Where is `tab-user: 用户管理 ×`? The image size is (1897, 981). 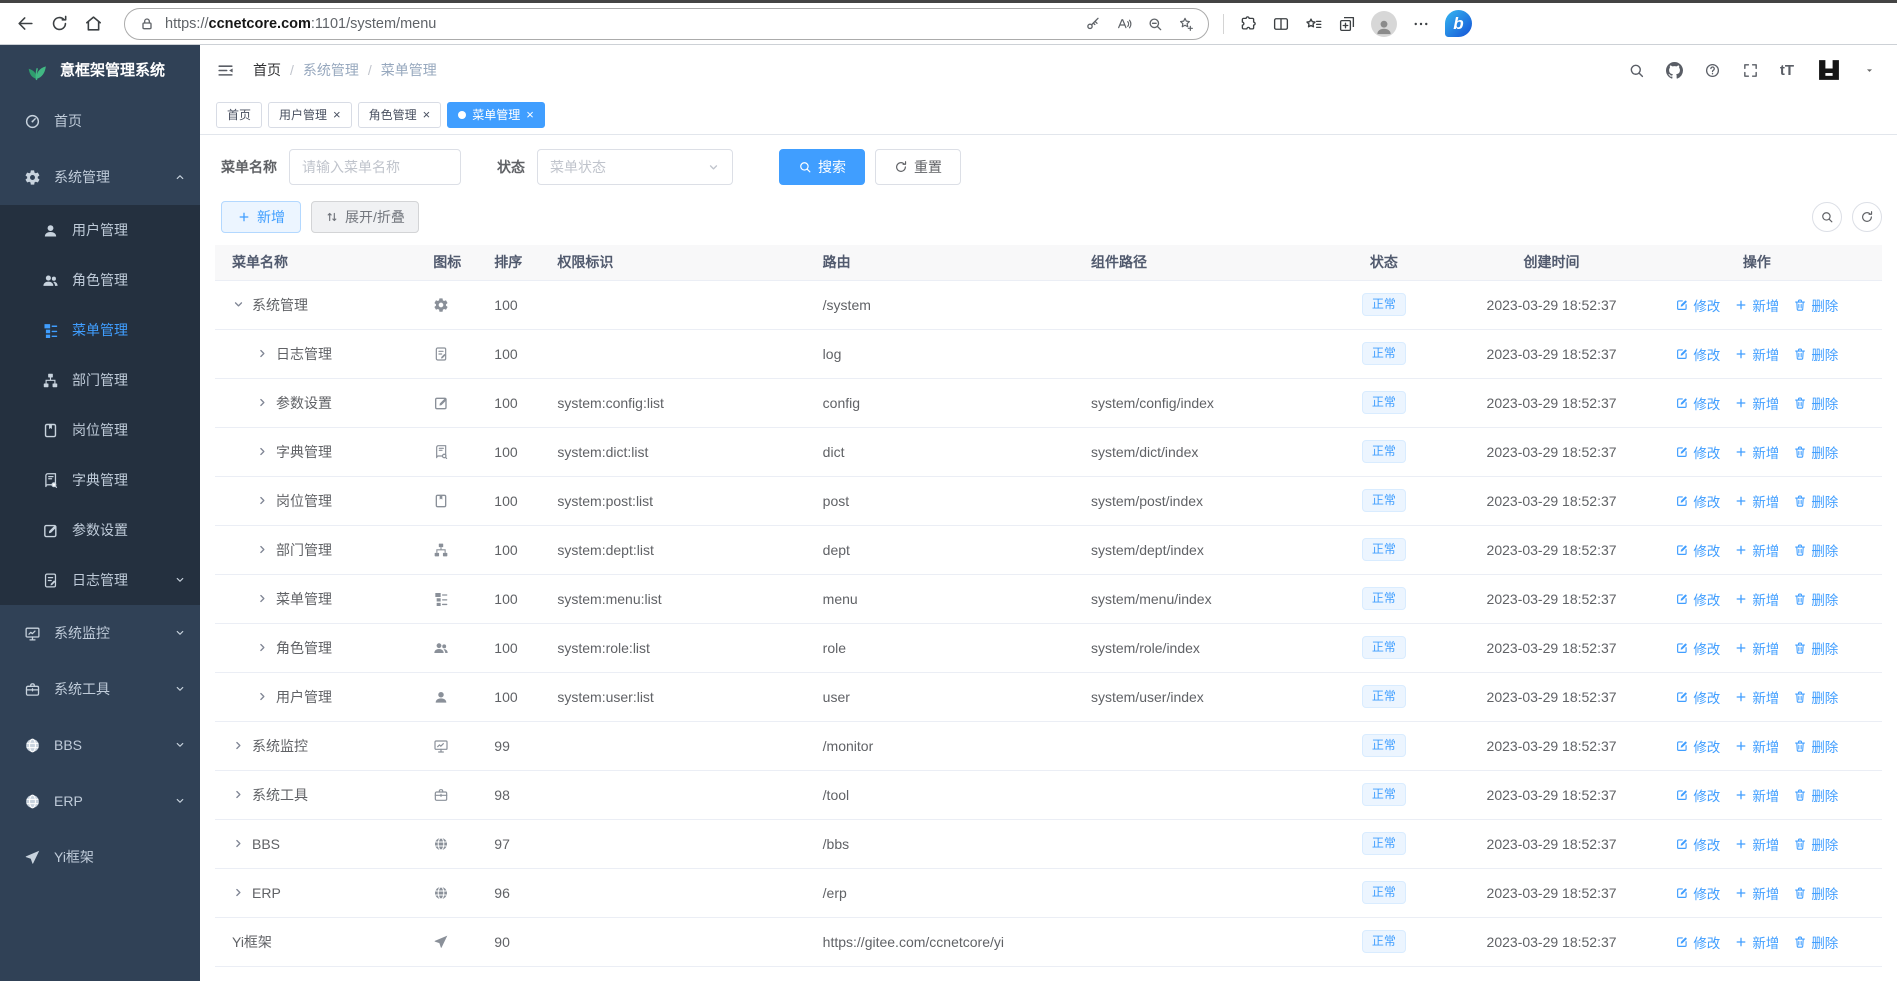
tab-user: 用户管理 × is located at coordinates (310, 114).